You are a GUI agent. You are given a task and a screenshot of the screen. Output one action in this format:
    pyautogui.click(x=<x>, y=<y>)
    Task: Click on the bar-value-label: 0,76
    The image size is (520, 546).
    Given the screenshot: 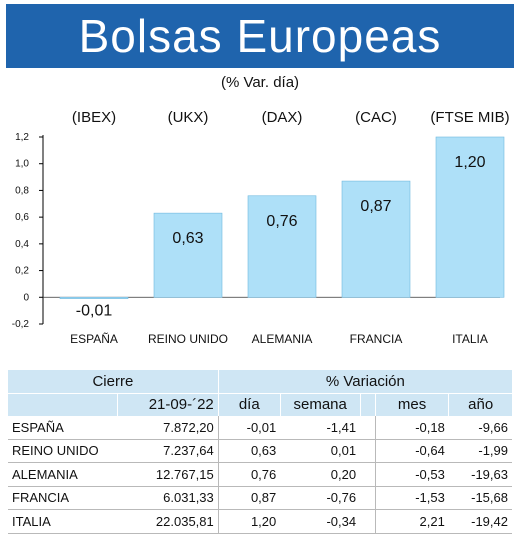 What is the action you would take?
    pyautogui.click(x=281, y=221)
    